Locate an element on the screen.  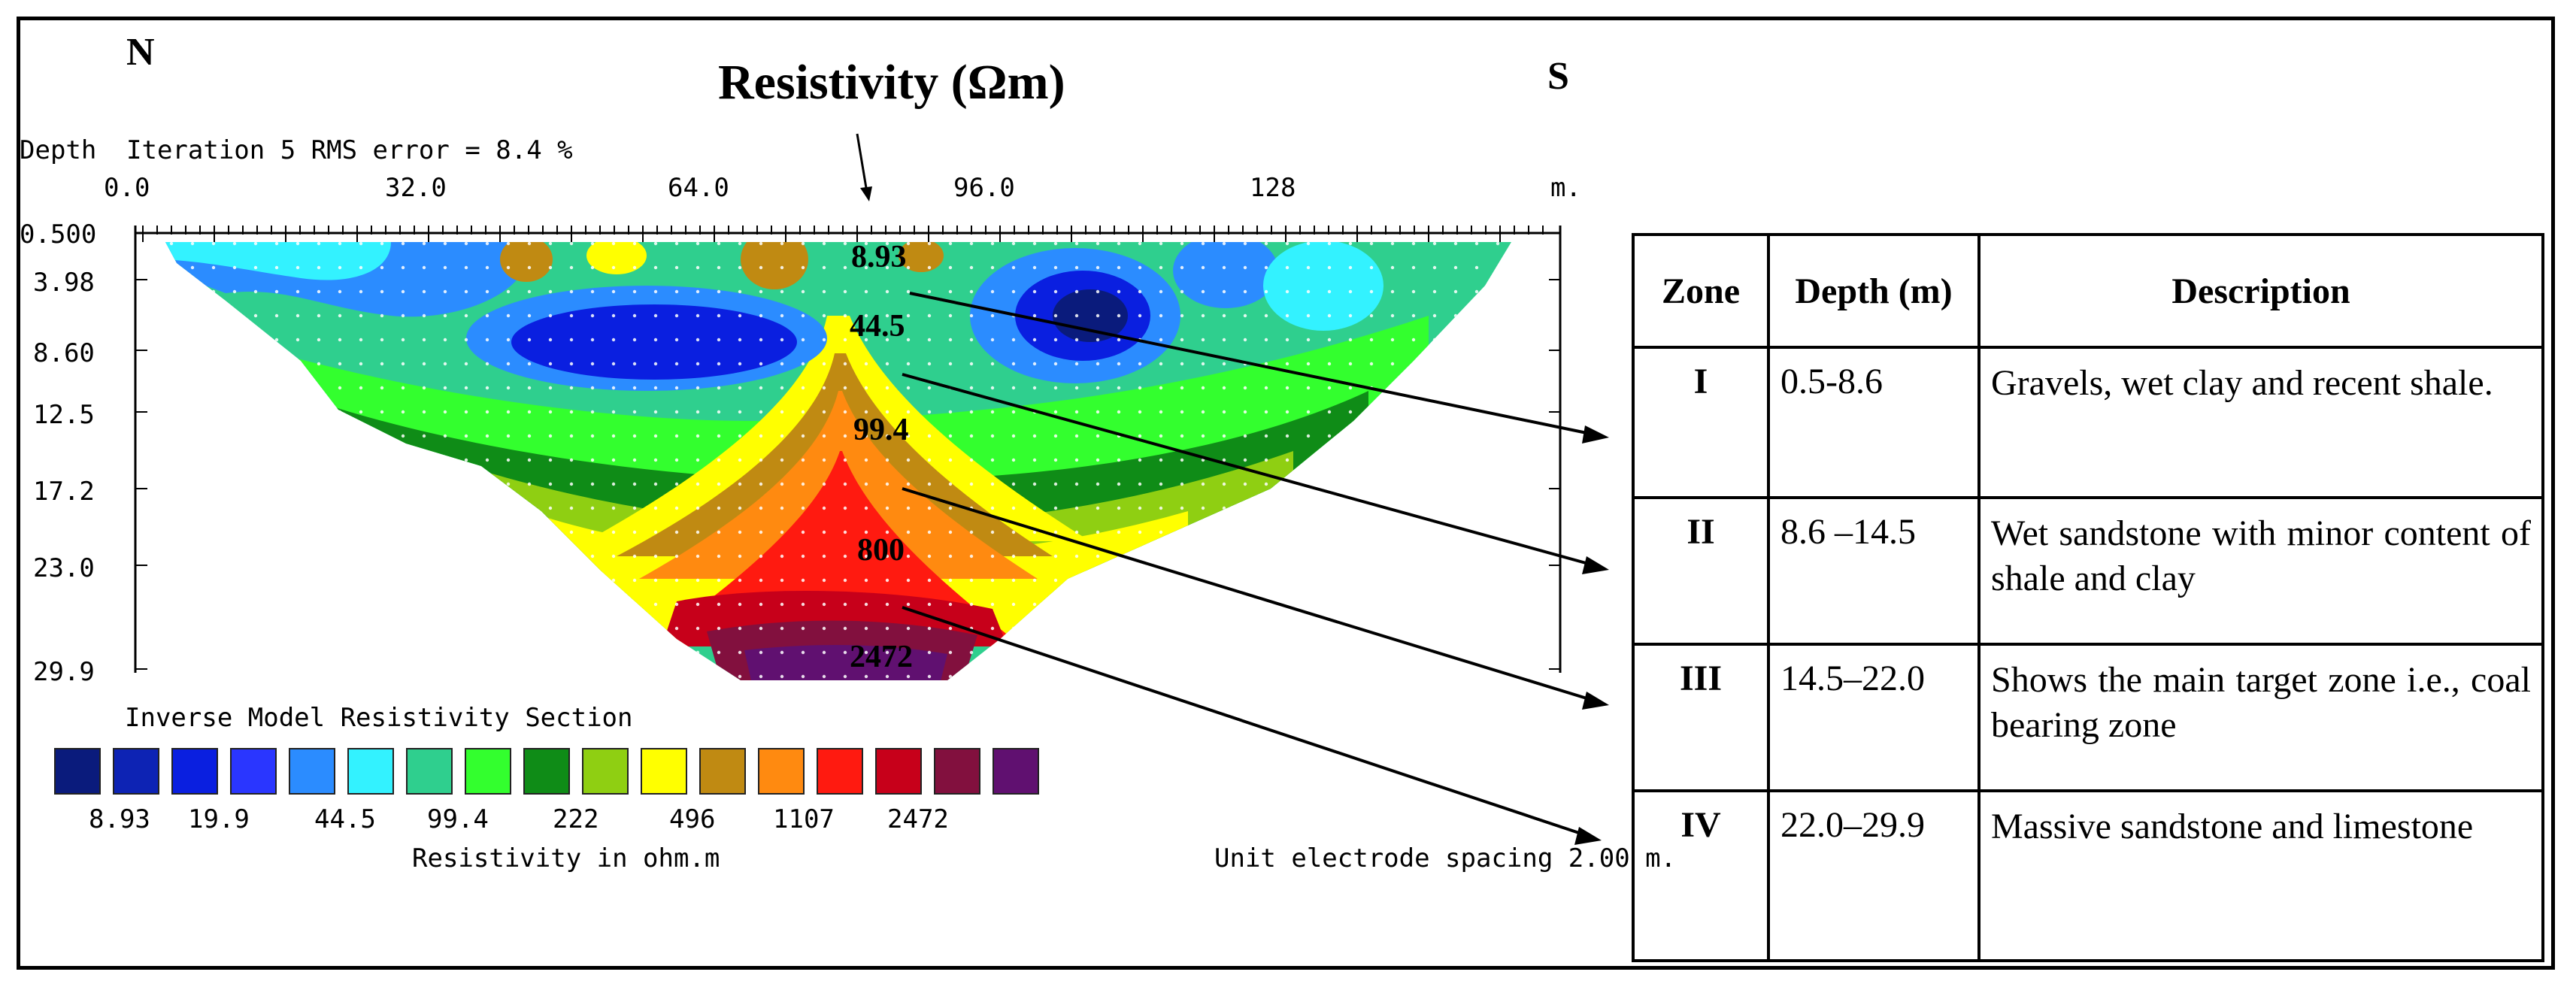
legend-value: 19.9 is located at coordinates (219, 819).